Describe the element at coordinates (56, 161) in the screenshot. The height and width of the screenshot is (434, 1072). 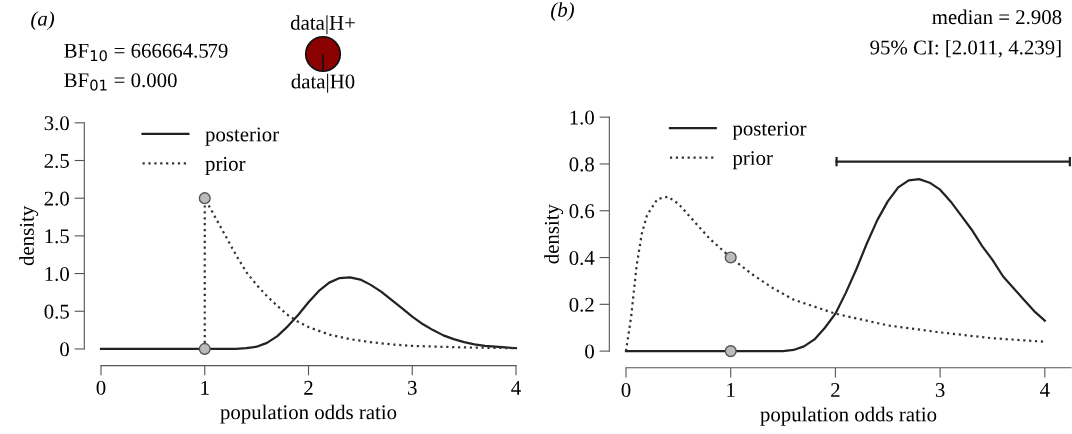
I see `y-tick-label: 2.5` at that location.